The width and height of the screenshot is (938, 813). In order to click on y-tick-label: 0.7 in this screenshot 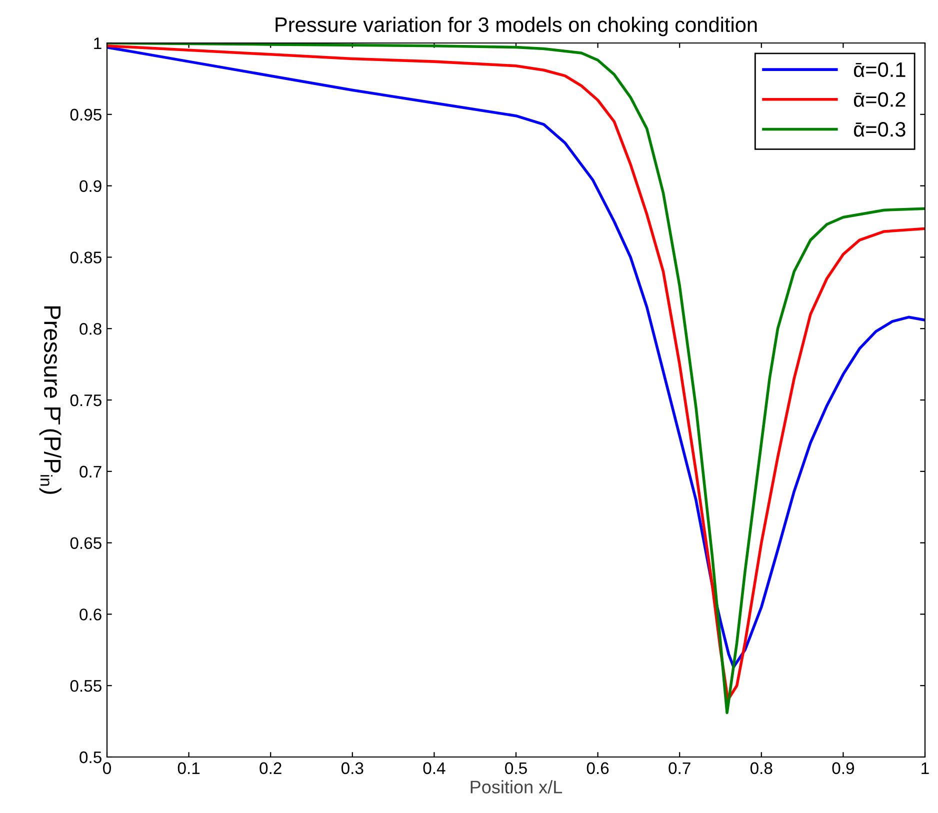, I will do `click(91, 472)`.